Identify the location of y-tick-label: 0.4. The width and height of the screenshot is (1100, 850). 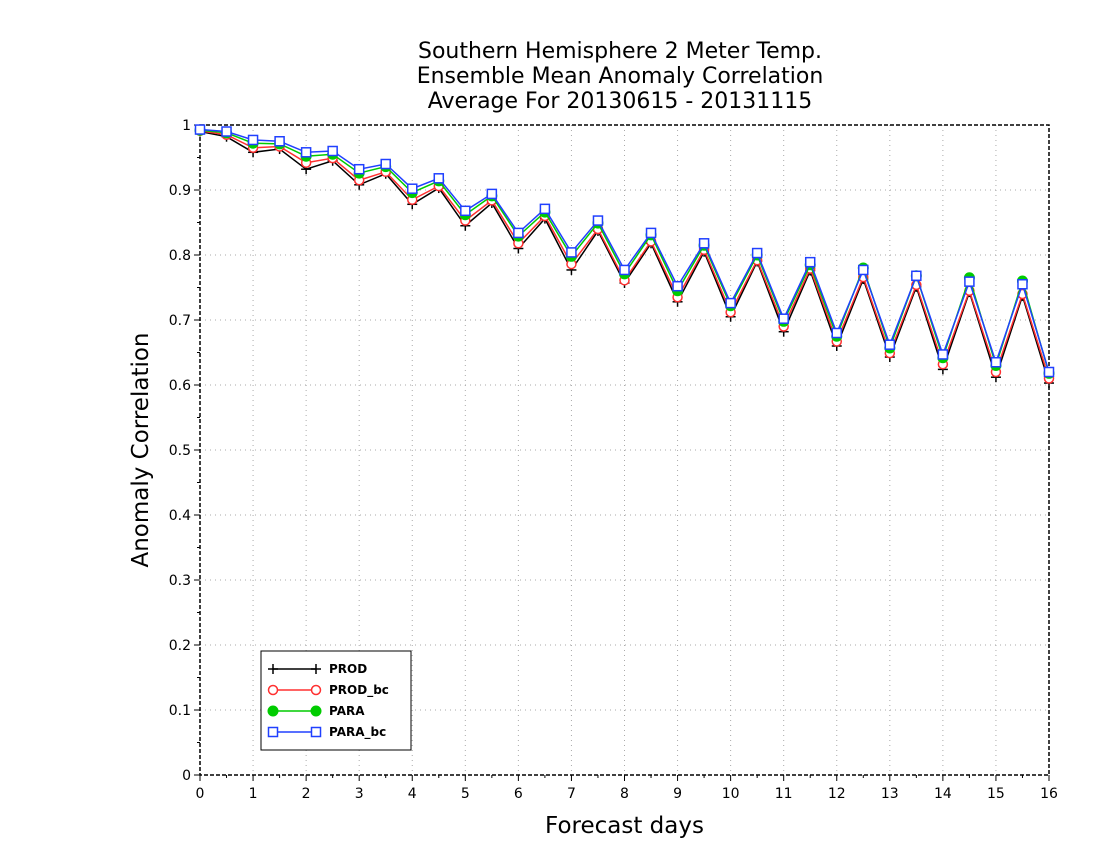
(180, 516).